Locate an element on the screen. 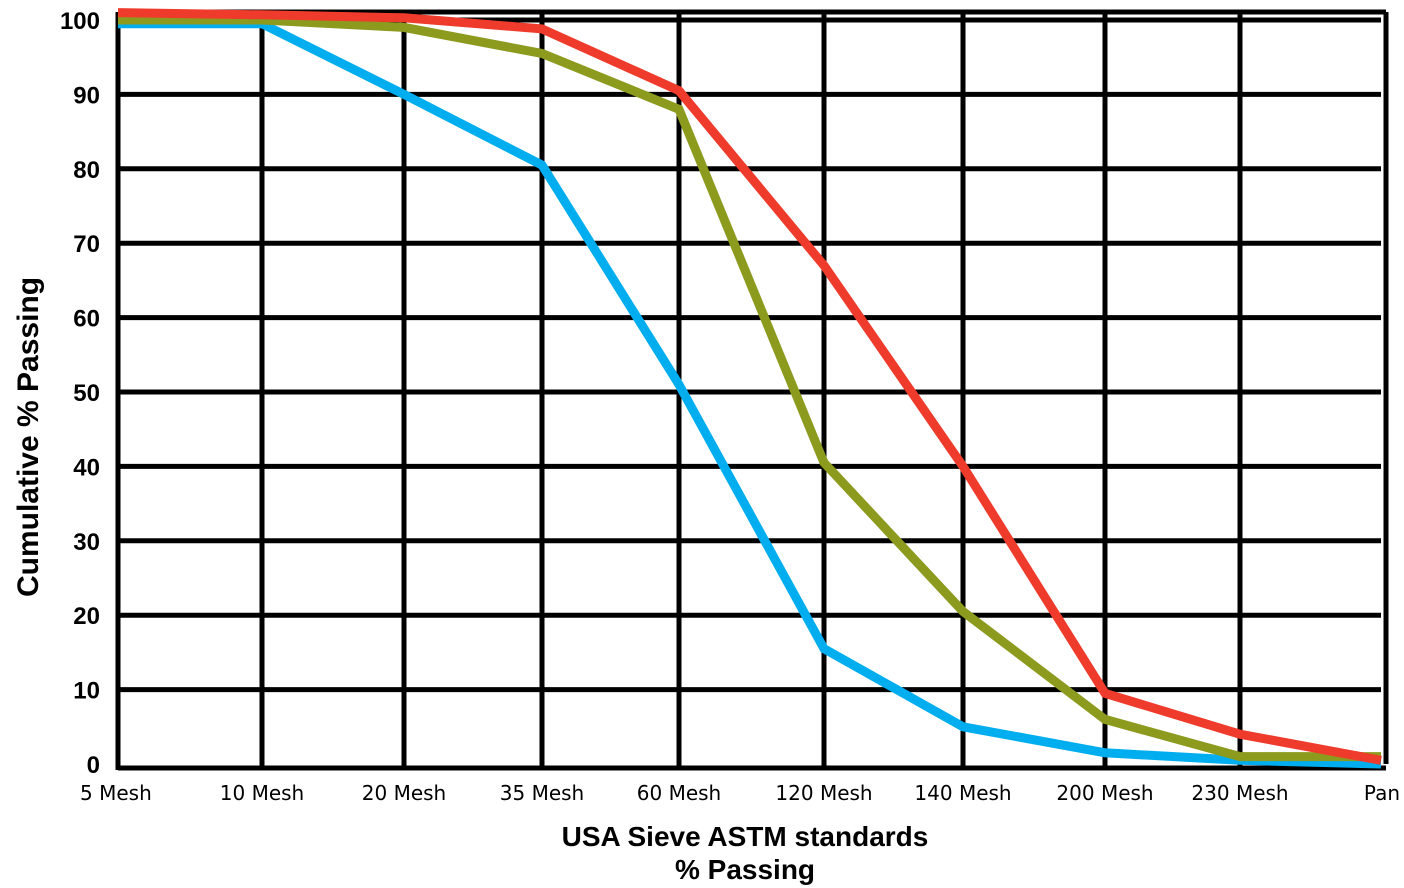 The height and width of the screenshot is (888, 1404). y-tick-label: 30 is located at coordinates (86, 542).